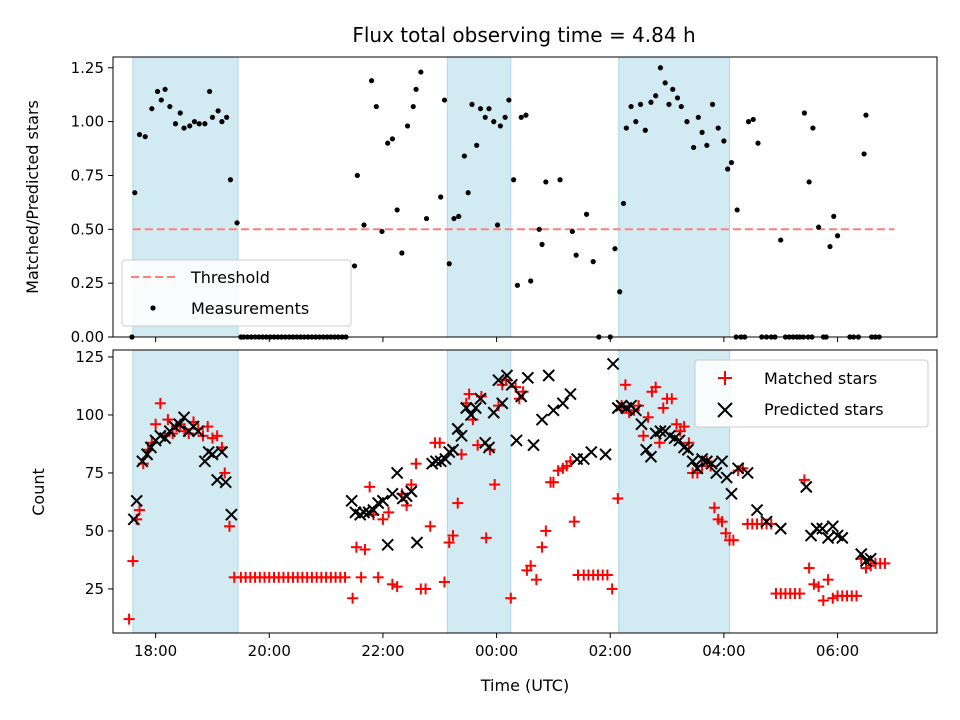 The height and width of the screenshot is (720, 960). What do you see at coordinates (94, 589) in the screenshot?
I see `y-tick-label: 25` at bounding box center [94, 589].